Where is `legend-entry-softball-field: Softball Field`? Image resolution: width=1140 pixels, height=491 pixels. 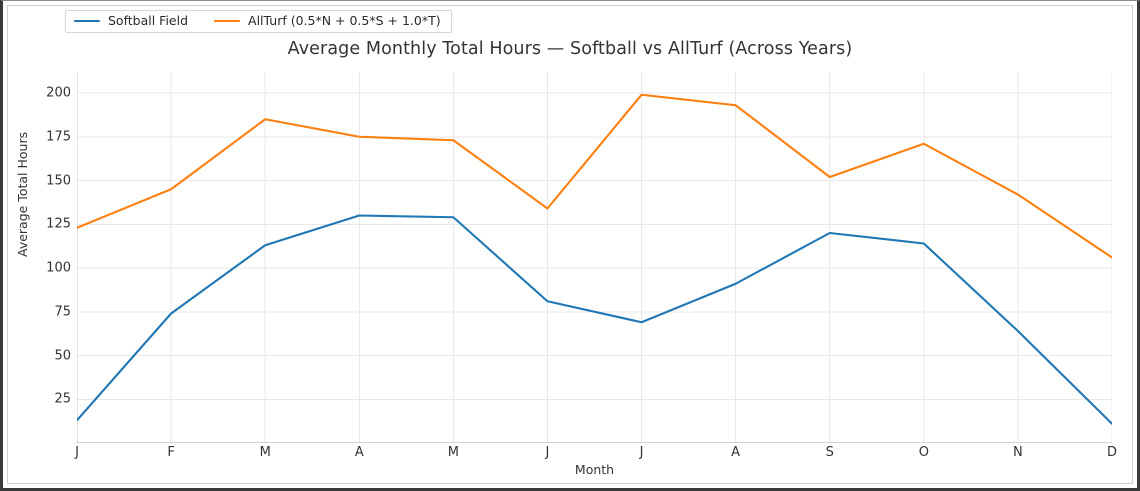 legend-entry-softball-field: Softball Field is located at coordinates (131, 20).